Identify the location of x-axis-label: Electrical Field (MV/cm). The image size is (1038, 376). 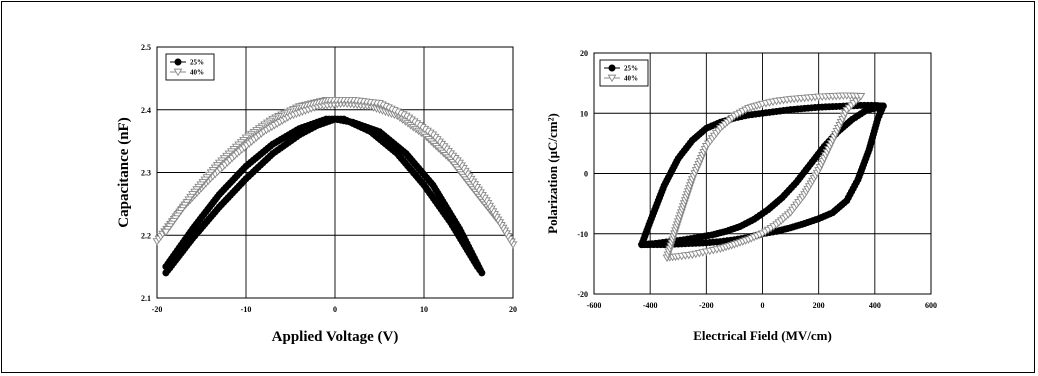
(762, 335).